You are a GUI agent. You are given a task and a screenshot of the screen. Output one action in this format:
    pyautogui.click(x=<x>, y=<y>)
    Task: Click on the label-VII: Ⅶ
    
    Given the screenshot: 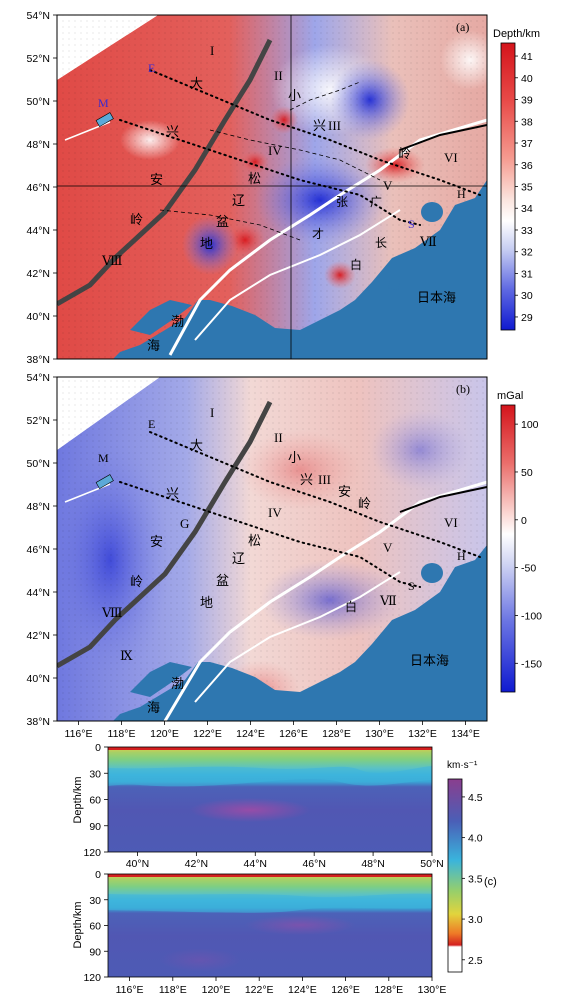 What is the action you would take?
    pyautogui.click(x=388, y=600)
    